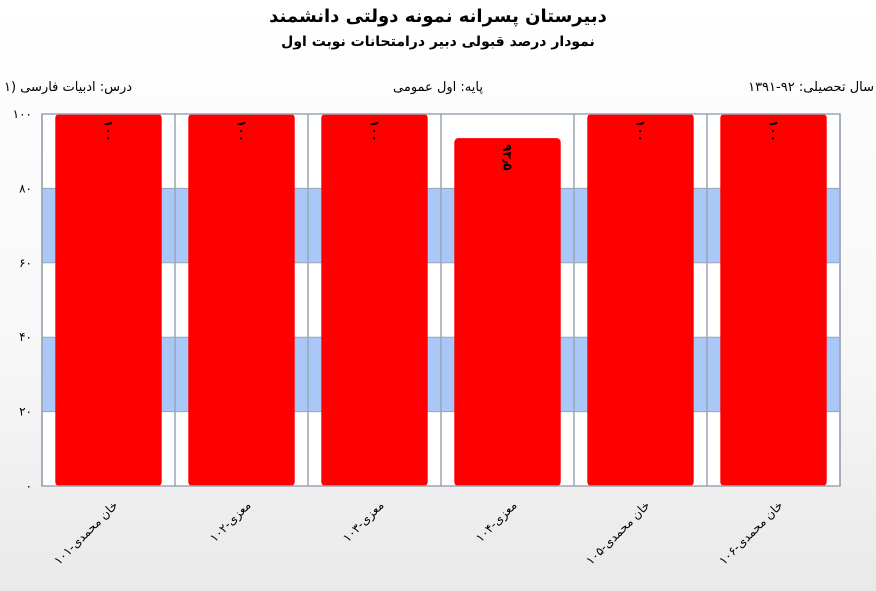  Describe the element at coordinates (230, 521) in the screenshot. I see `x-tick-label: معزی-۱۰۲` at that location.